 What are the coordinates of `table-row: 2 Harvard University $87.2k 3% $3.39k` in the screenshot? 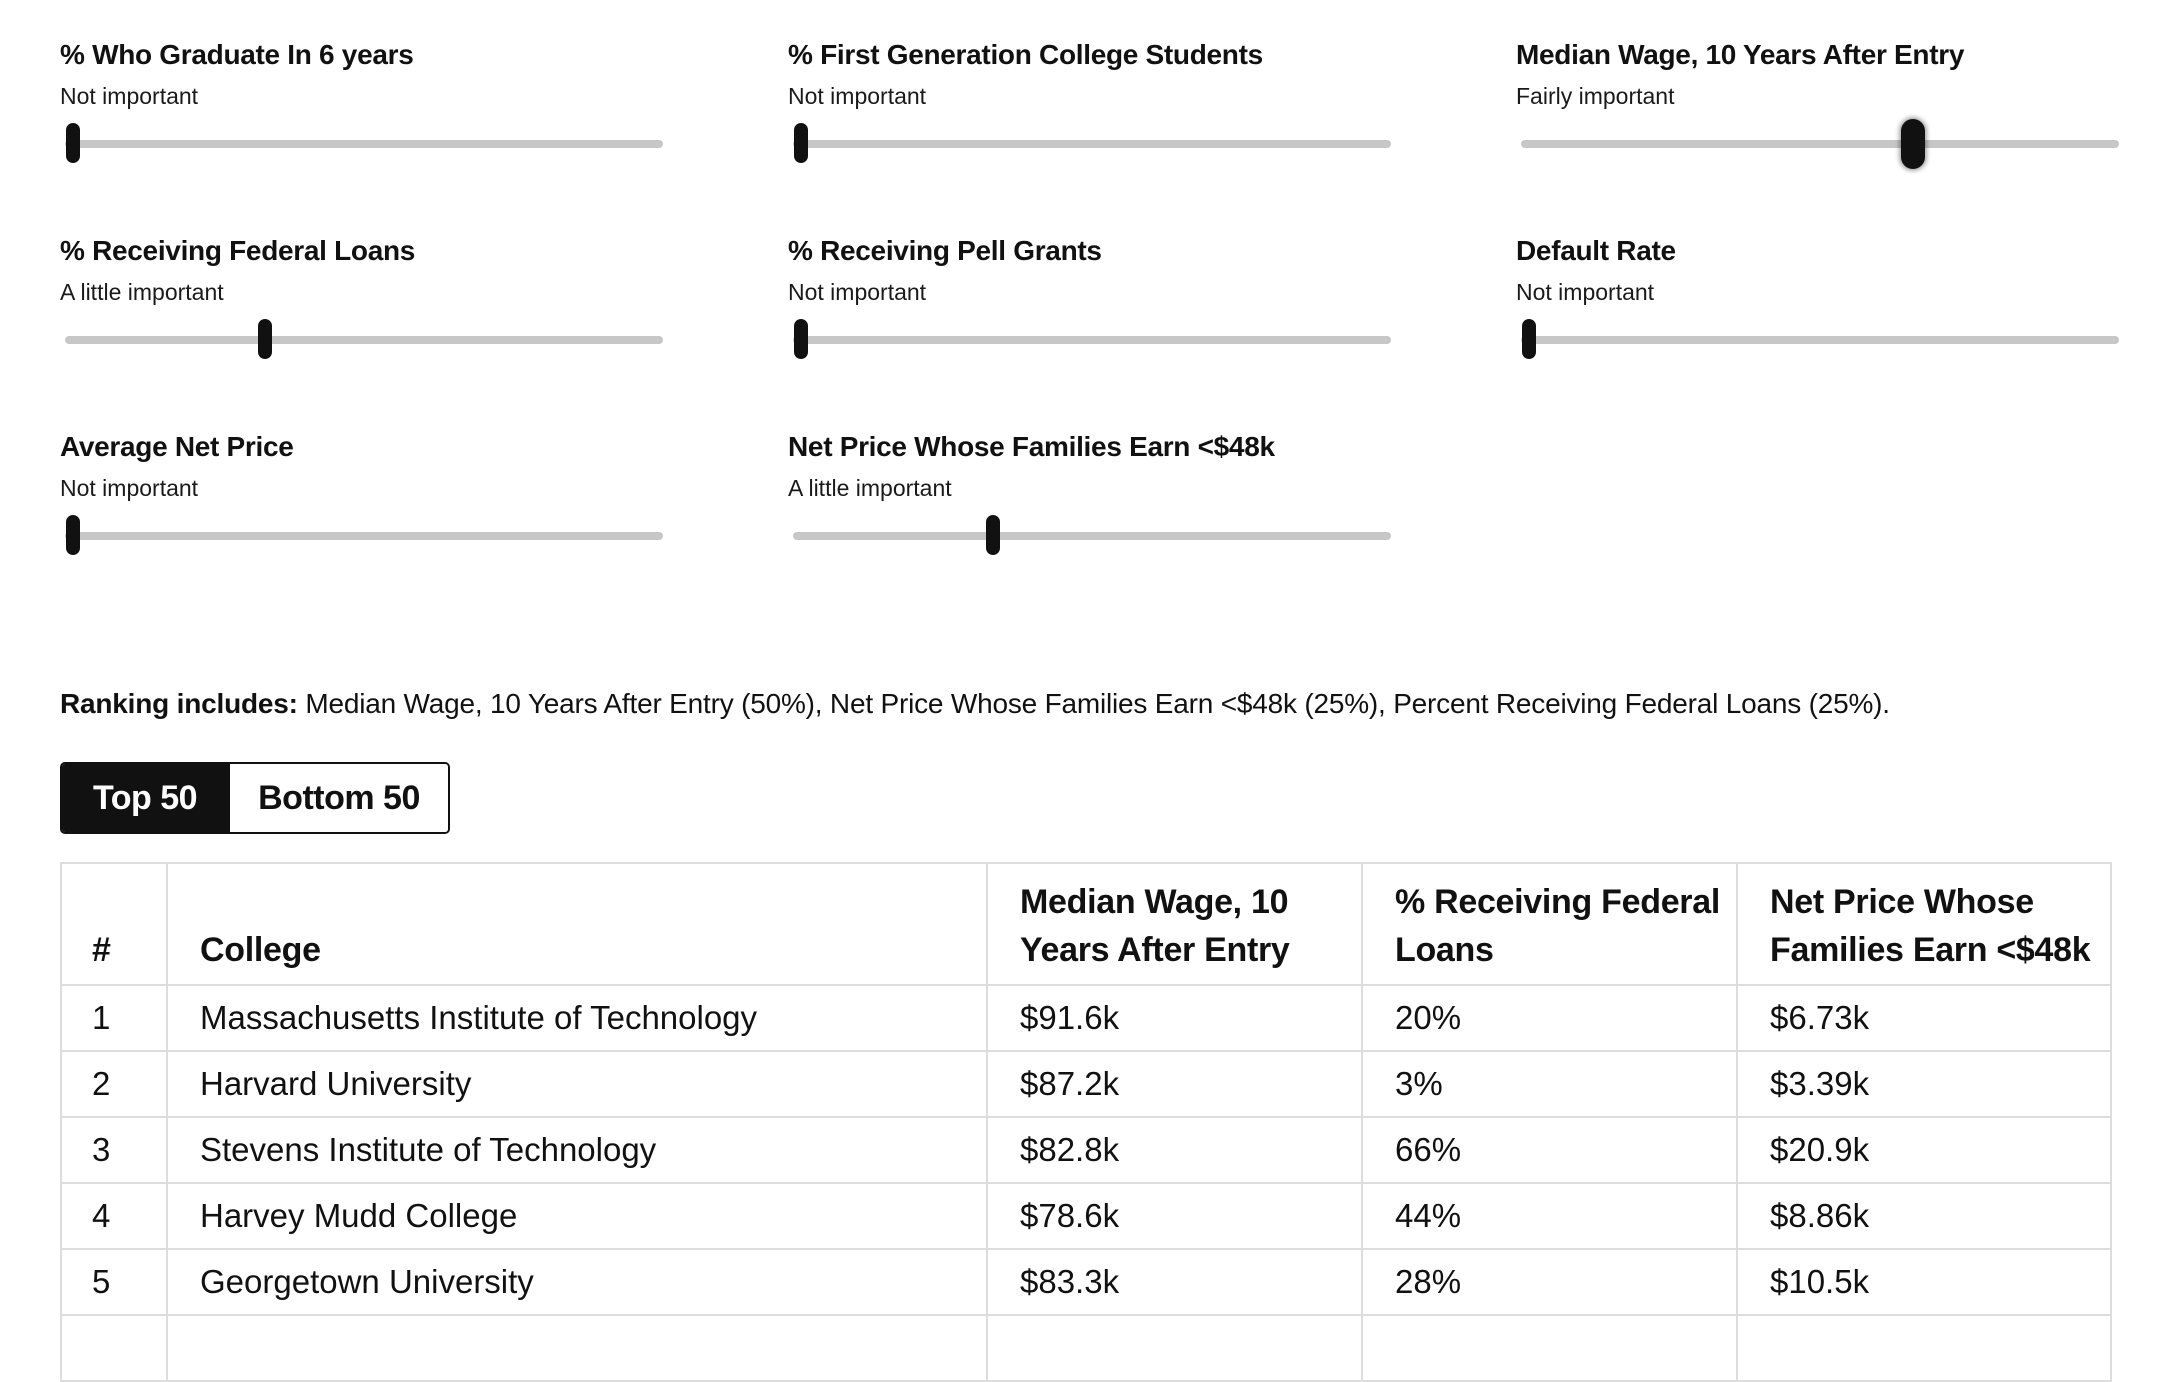 It's located at (1086, 1084).